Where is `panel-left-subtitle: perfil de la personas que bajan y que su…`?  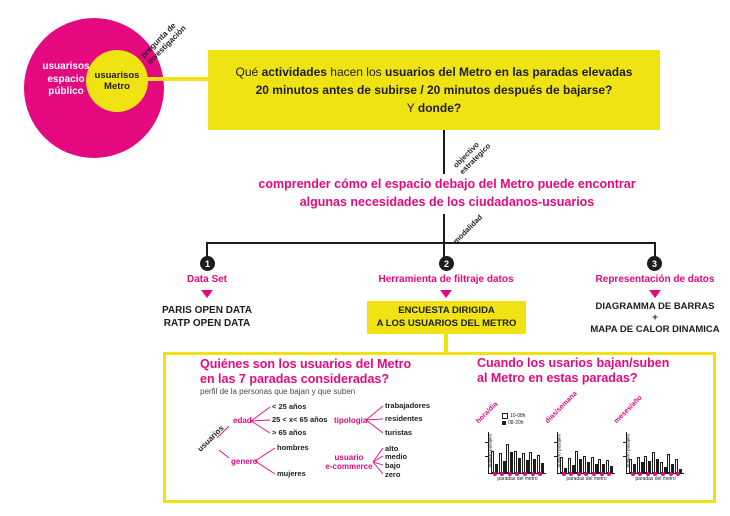 panel-left-subtitle: perfil de la personas que bajan y que su… is located at coordinates (278, 391).